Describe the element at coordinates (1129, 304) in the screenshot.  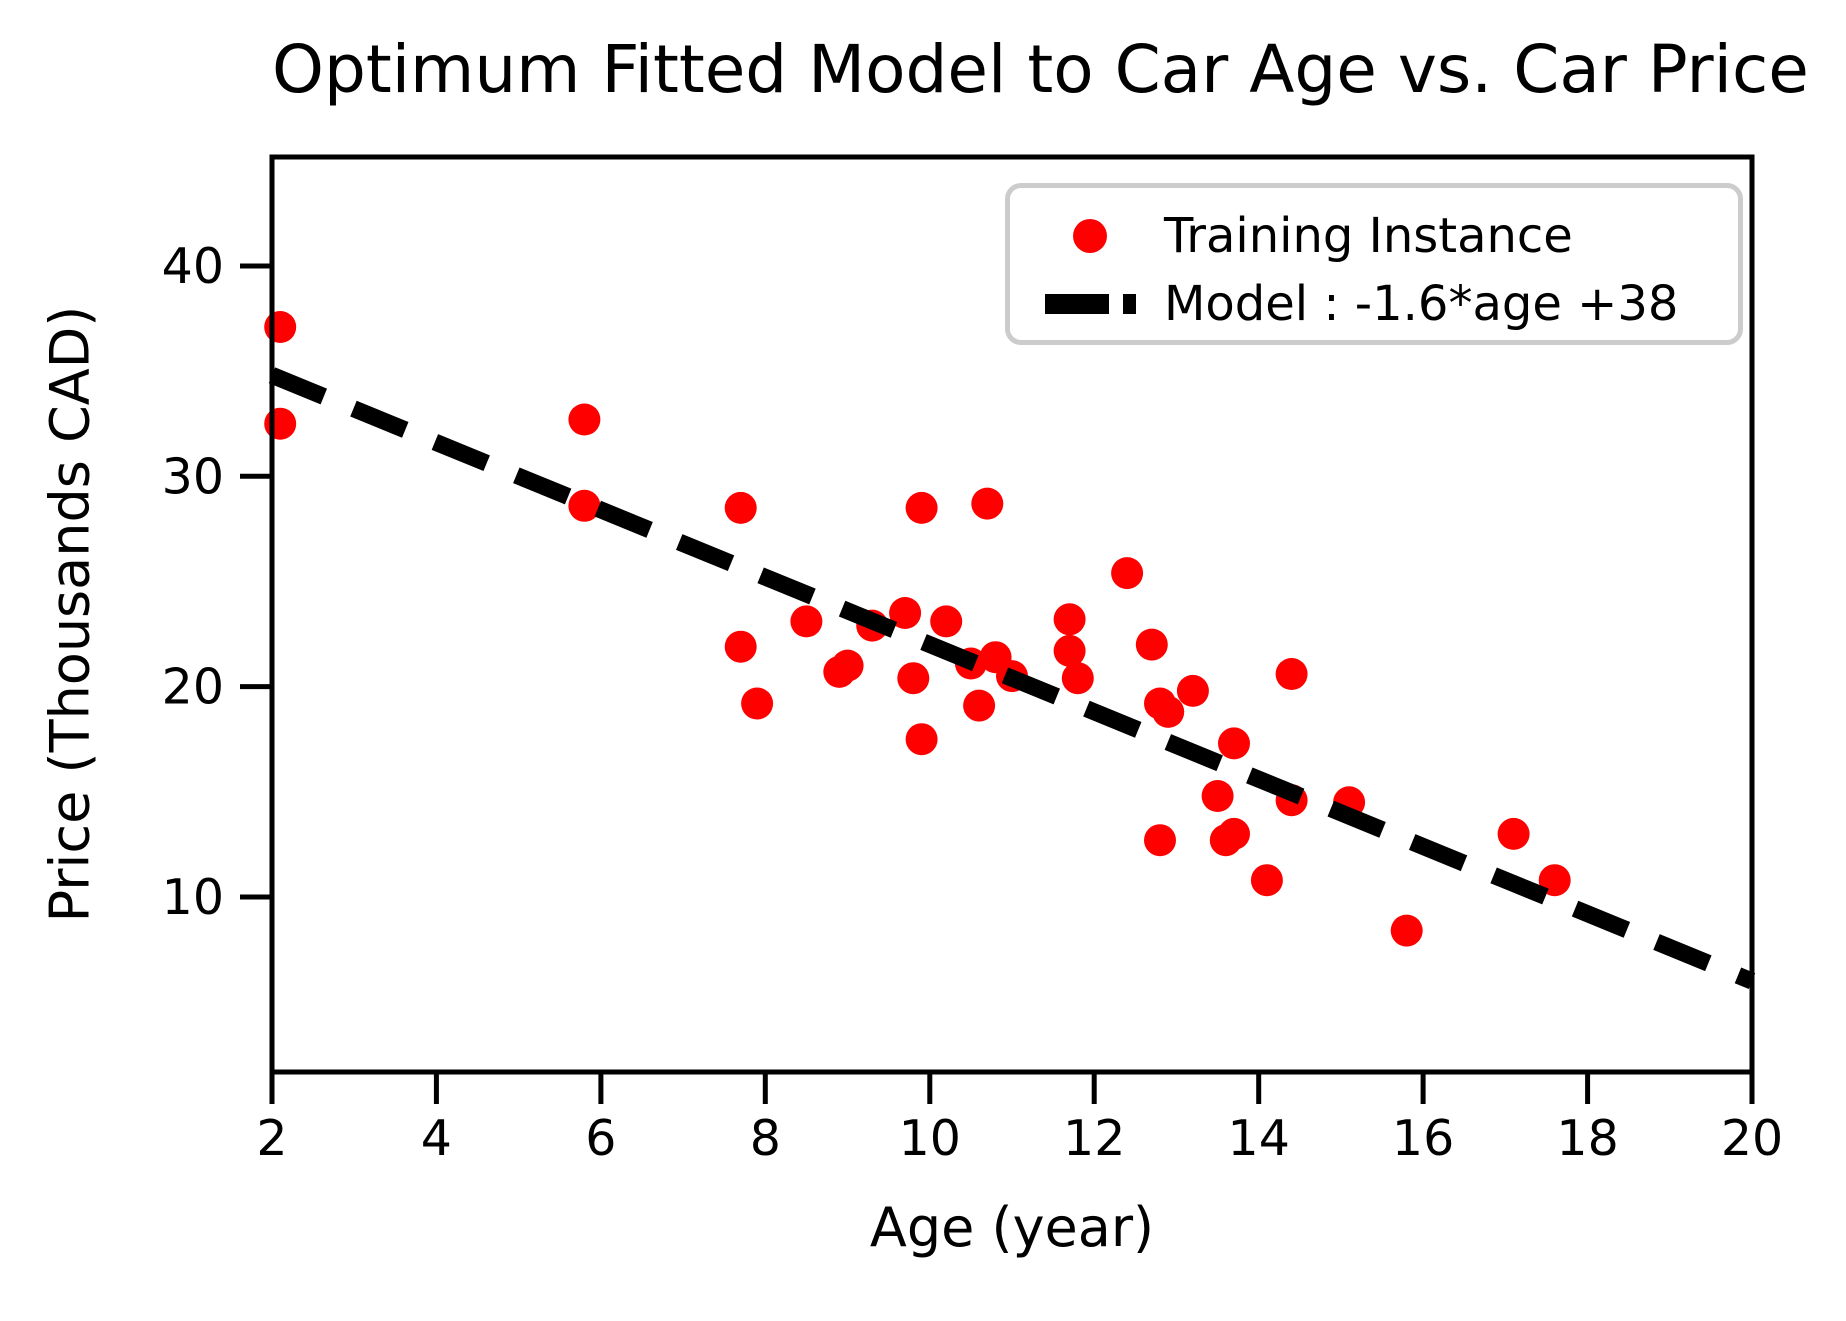
I see `dash-short-segment` at that location.